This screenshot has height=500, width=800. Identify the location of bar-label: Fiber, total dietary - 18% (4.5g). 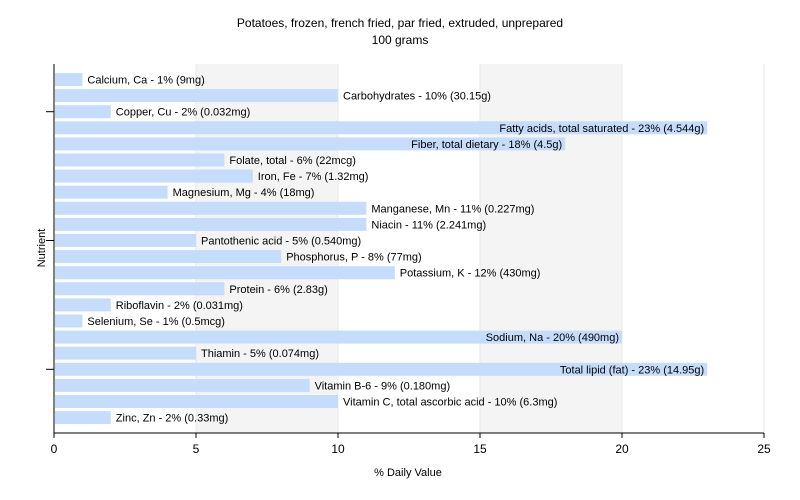
(486, 145).